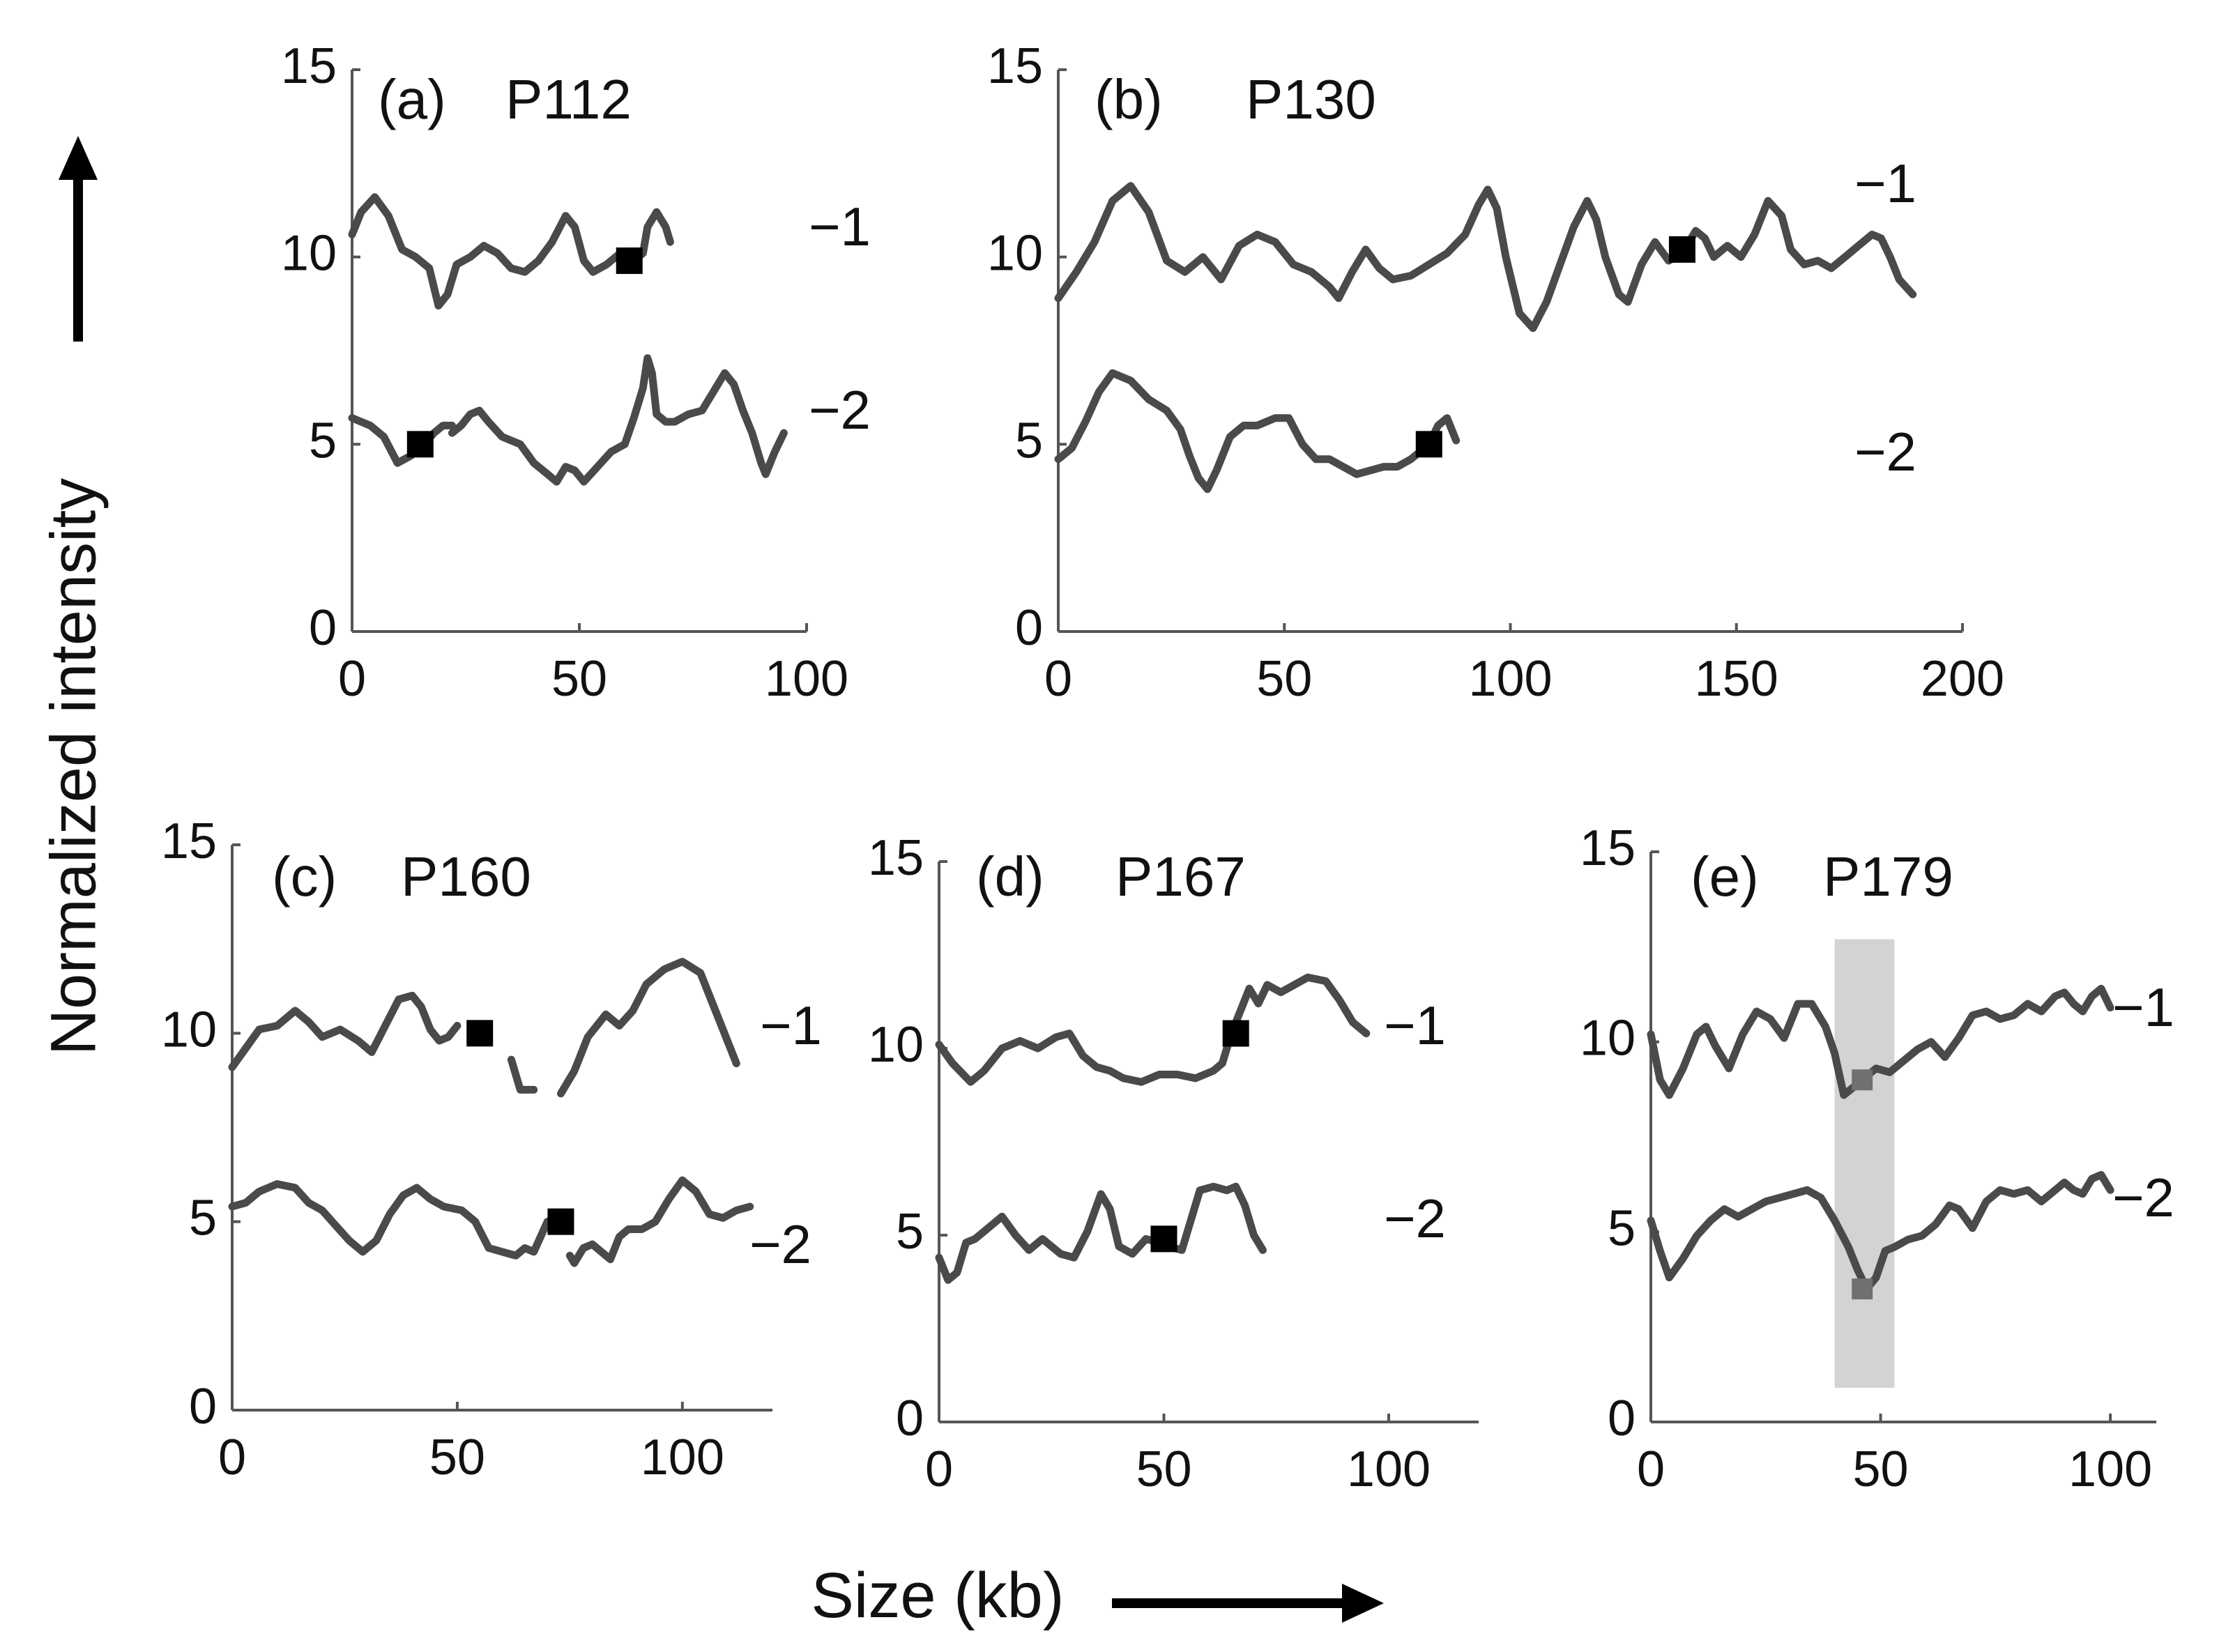  I want to click on panel-b: (b) P130 −1 −2, so click(1505, 275).